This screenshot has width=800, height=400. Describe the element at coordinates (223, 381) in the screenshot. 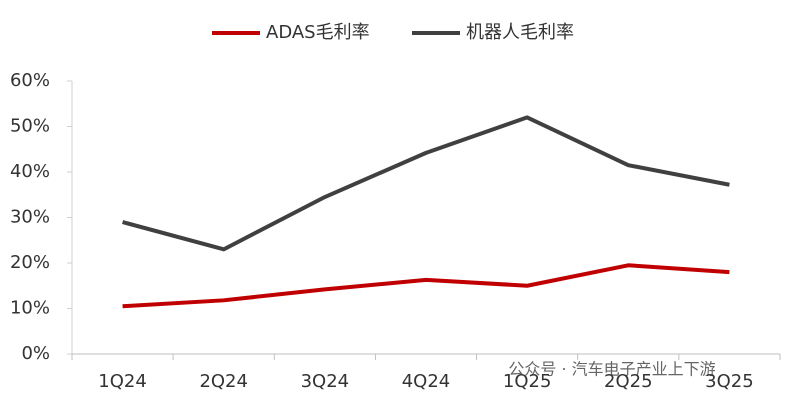

I see `x-tick-label: 2Q24` at that location.